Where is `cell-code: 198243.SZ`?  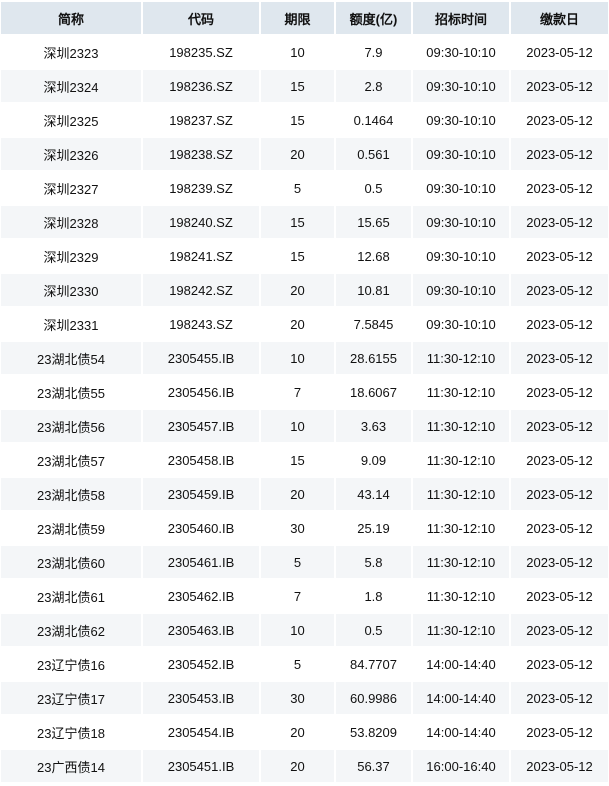
cell-code: 198243.SZ is located at coordinates (201, 324).